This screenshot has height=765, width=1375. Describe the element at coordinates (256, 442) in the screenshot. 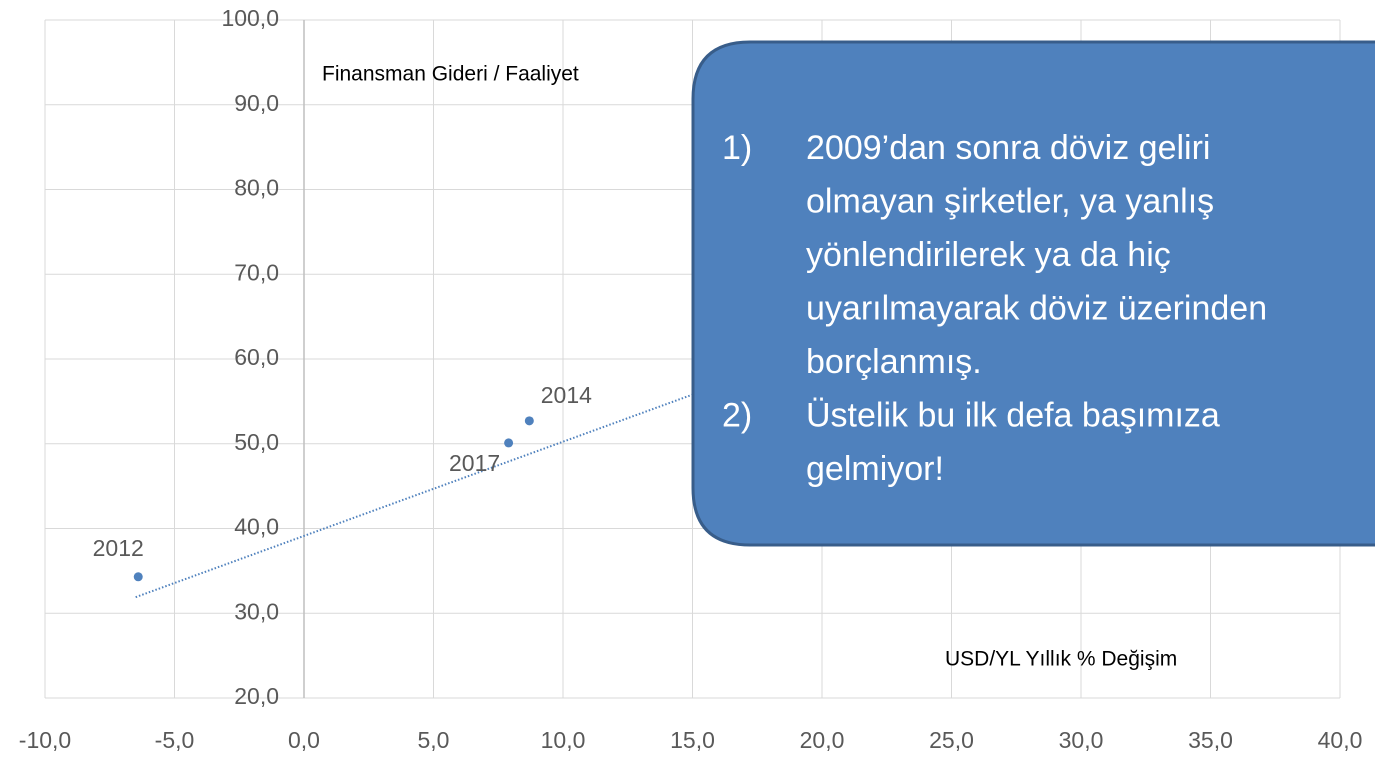

I see `y-tick-label: 50,0` at that location.